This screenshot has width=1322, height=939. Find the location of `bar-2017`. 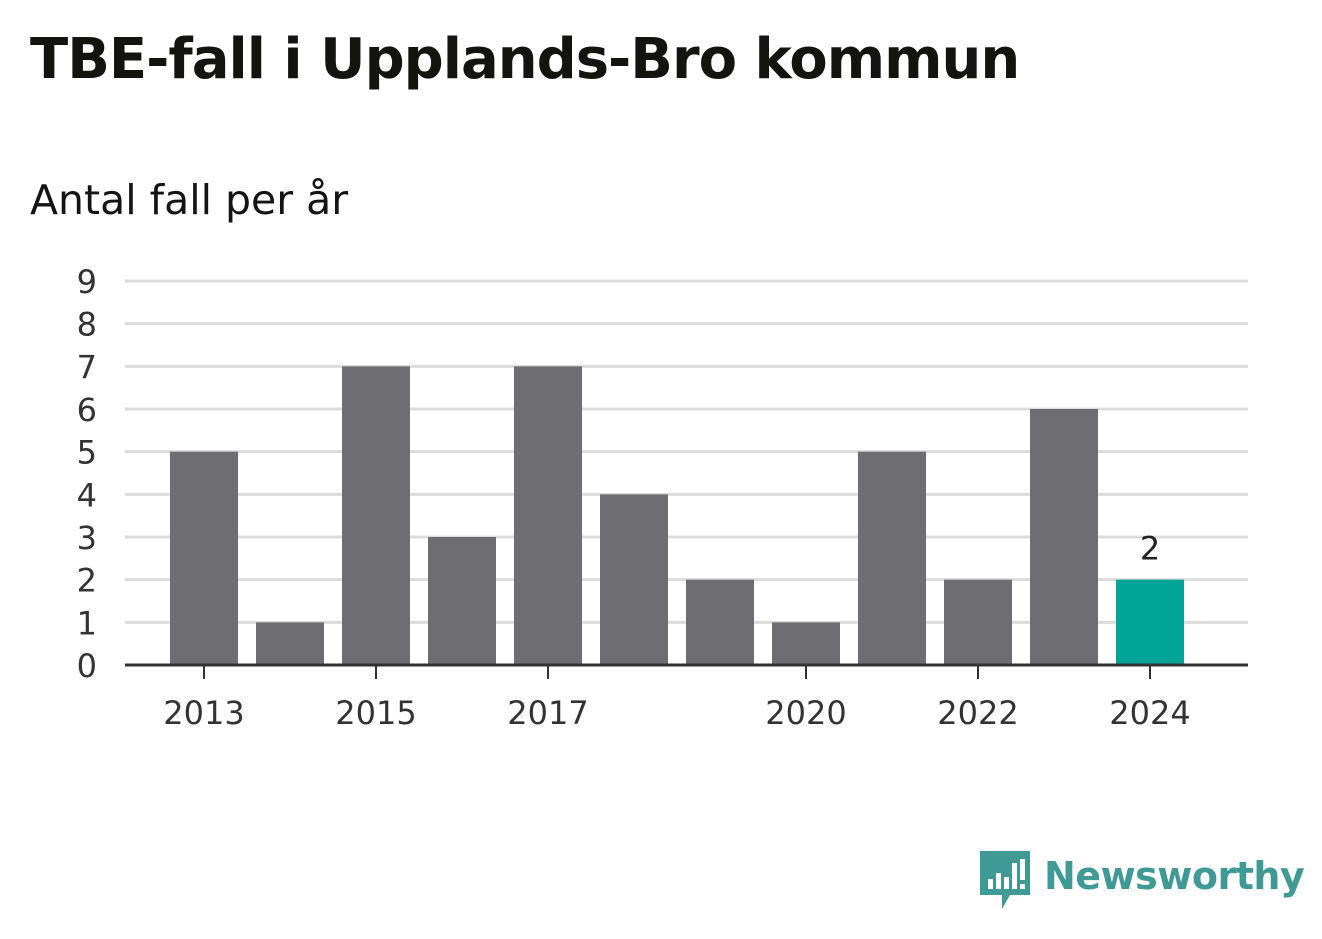

bar-2017 is located at coordinates (548, 515).